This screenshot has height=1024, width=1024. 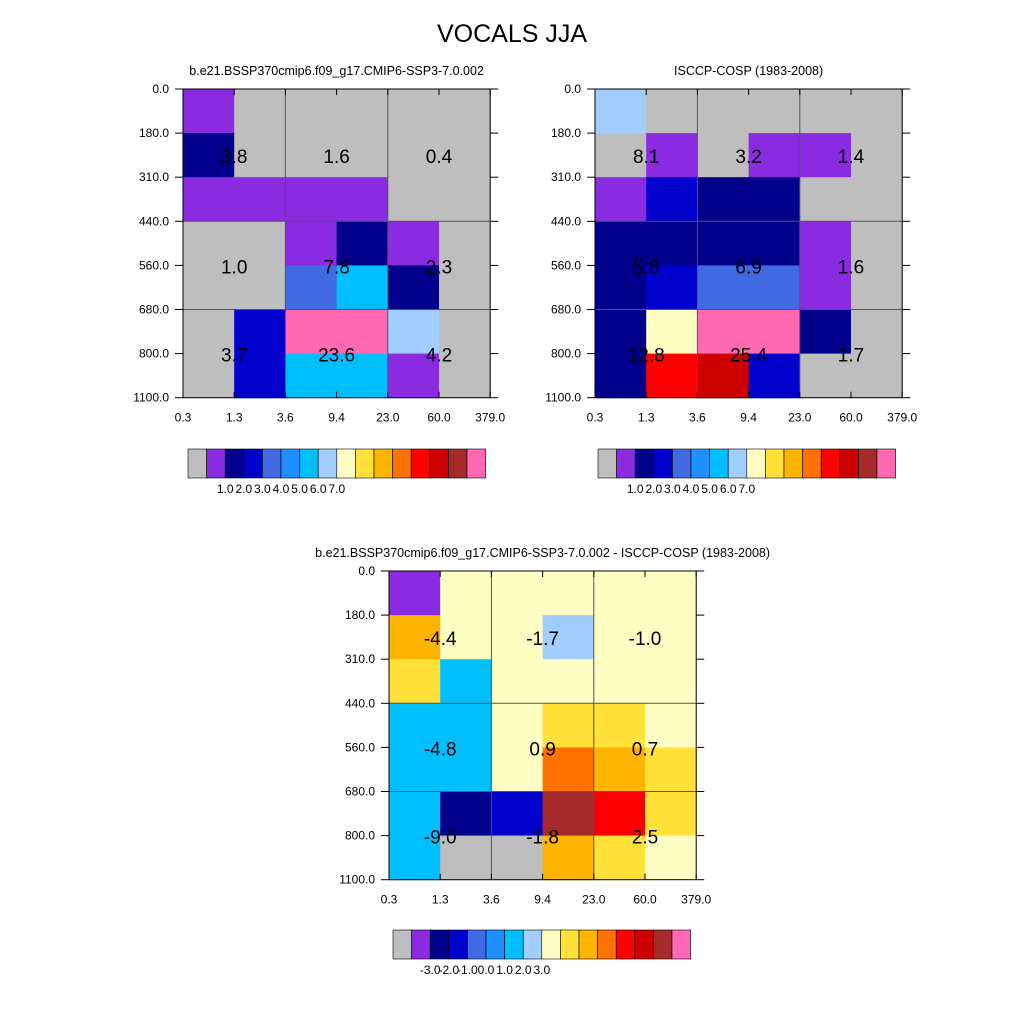 What do you see at coordinates (154, 354) in the screenshot?
I see `y-tick-label: 800.0` at bounding box center [154, 354].